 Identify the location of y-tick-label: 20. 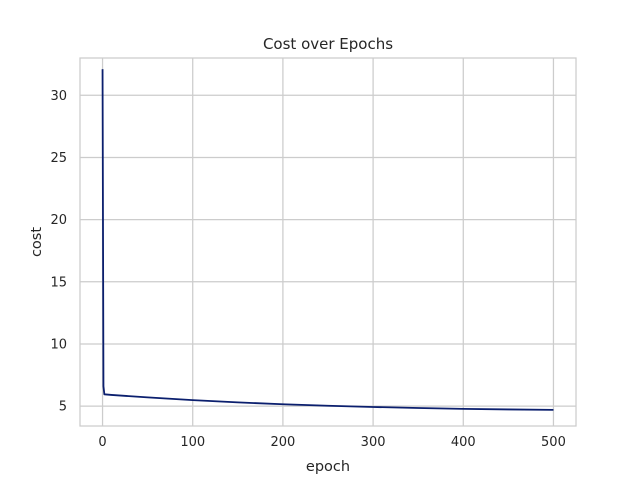
(58, 220).